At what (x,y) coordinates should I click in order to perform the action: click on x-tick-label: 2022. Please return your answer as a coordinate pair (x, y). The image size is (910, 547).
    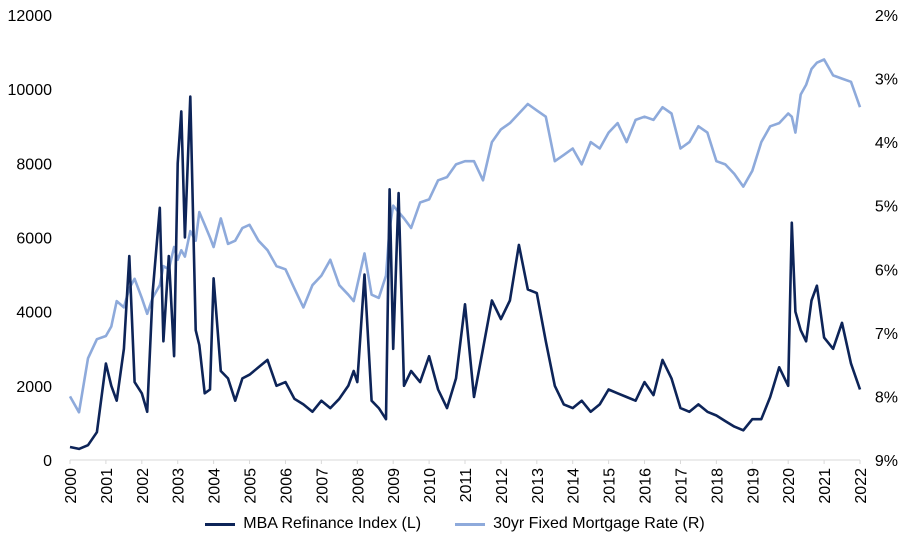
    Looking at the image, I should click on (861, 486).